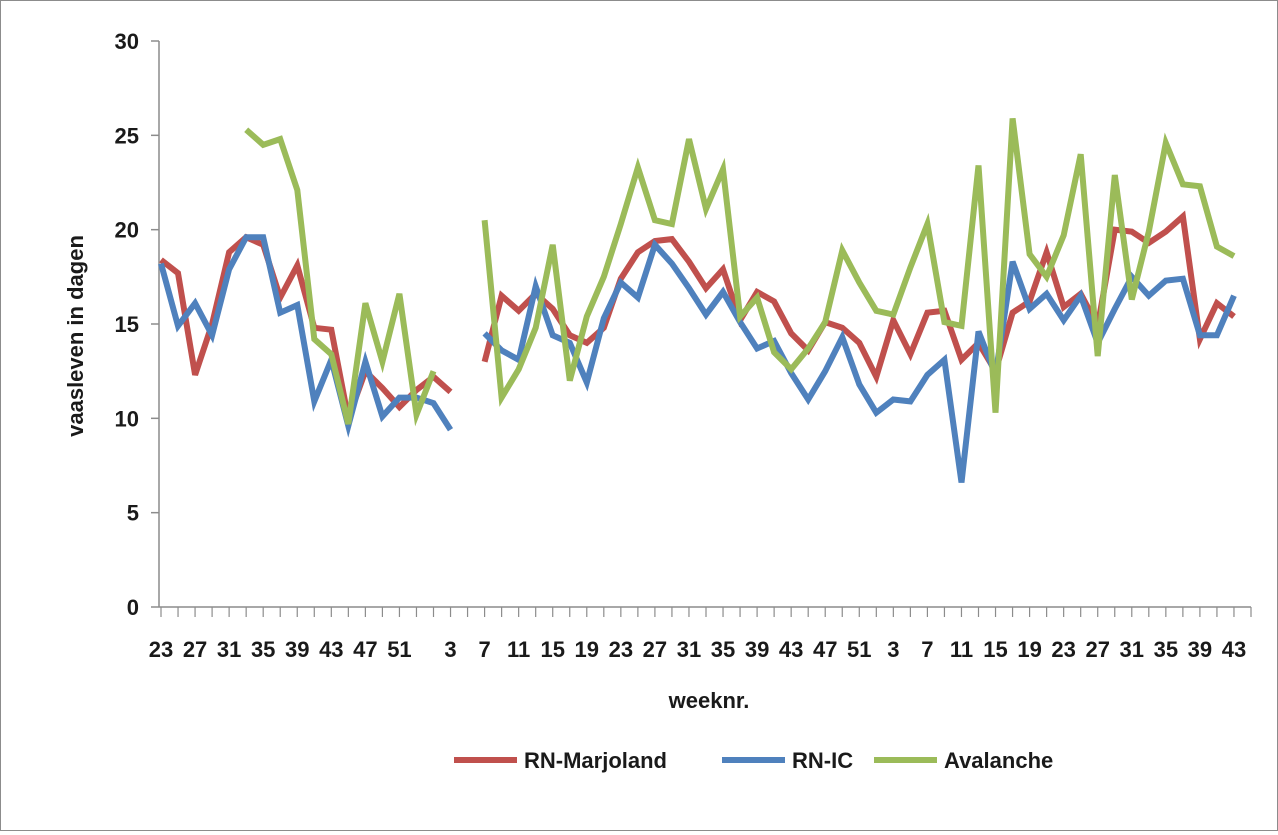 Image resolution: width=1278 pixels, height=835 pixels. I want to click on y-tick-label: 20, so click(127, 230).